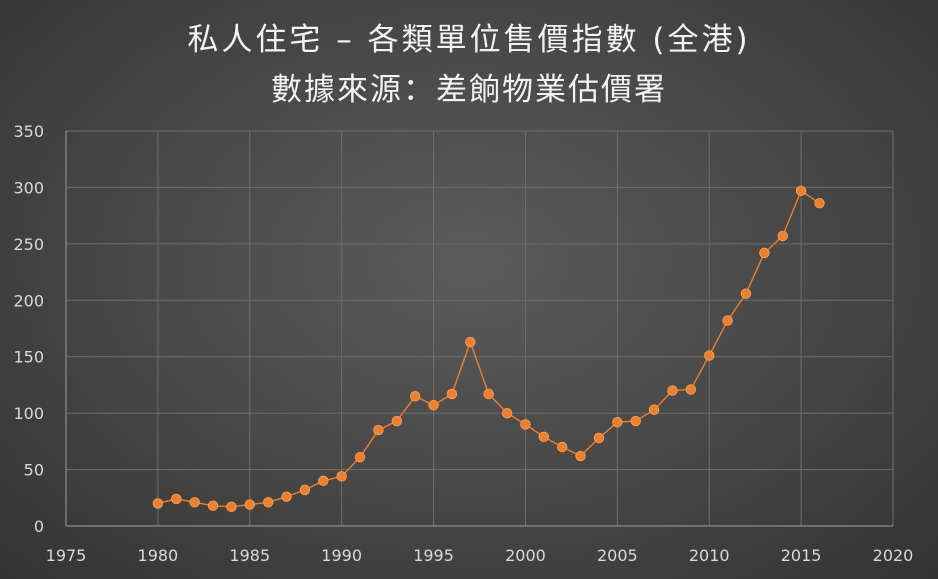 This screenshot has width=938, height=579. Describe the element at coordinates (469, 90) in the screenshot. I see `chart-subtitle: 數據來源：差餉物業估價署` at that location.